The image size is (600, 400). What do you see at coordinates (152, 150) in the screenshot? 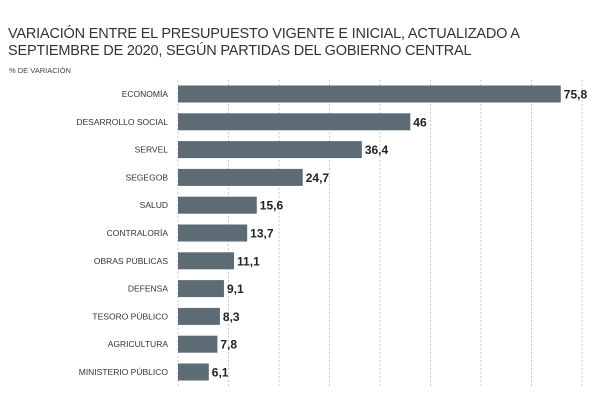
I see `category-label: SERVEL` at bounding box center [152, 150].